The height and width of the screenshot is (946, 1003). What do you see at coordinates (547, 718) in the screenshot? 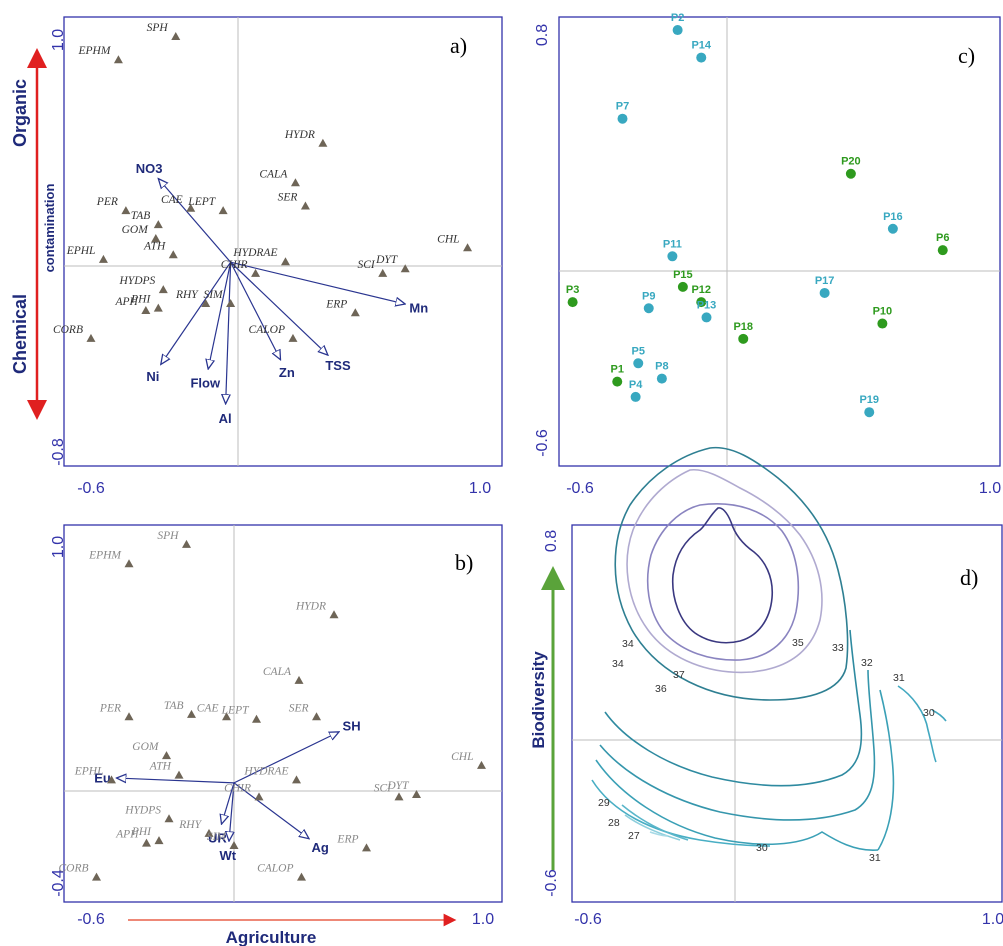
I see `biodiversity-axis-annotation: Biodiversity` at bounding box center [547, 718].